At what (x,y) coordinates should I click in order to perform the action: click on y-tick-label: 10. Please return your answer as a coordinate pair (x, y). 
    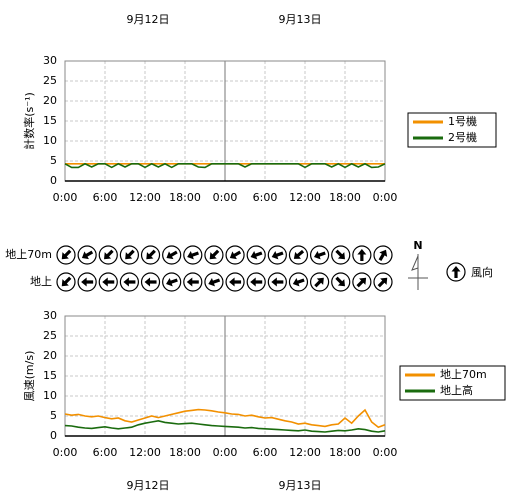
    Looking at the image, I should click on (50, 395).